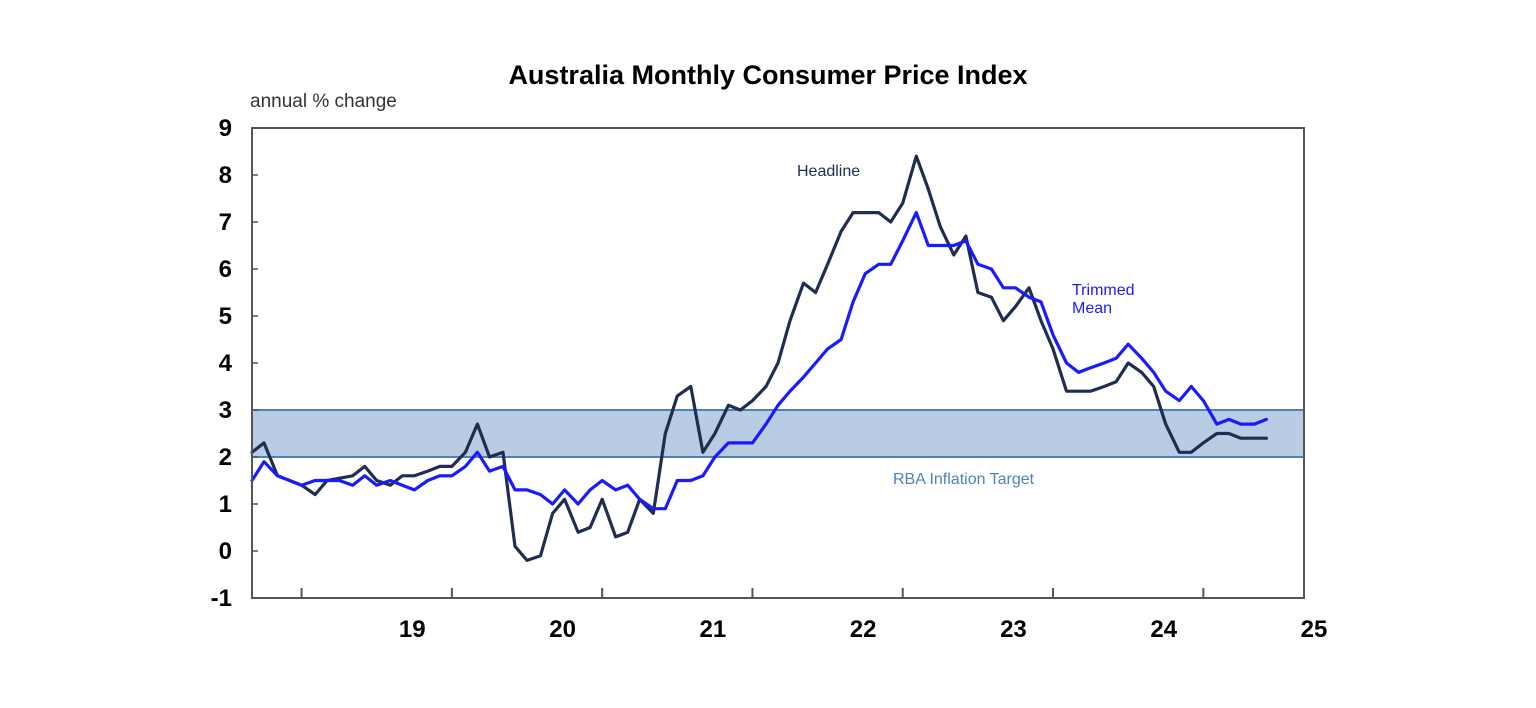  What do you see at coordinates (828, 171) in the screenshot?
I see `headline-label: Headline` at bounding box center [828, 171].